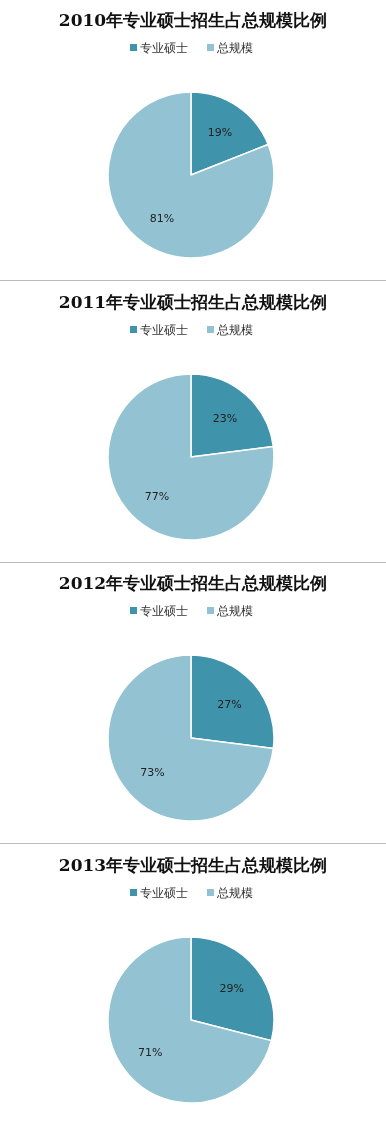  Describe the element at coordinates (152, 773) in the screenshot. I see `data-label: 73%` at that location.